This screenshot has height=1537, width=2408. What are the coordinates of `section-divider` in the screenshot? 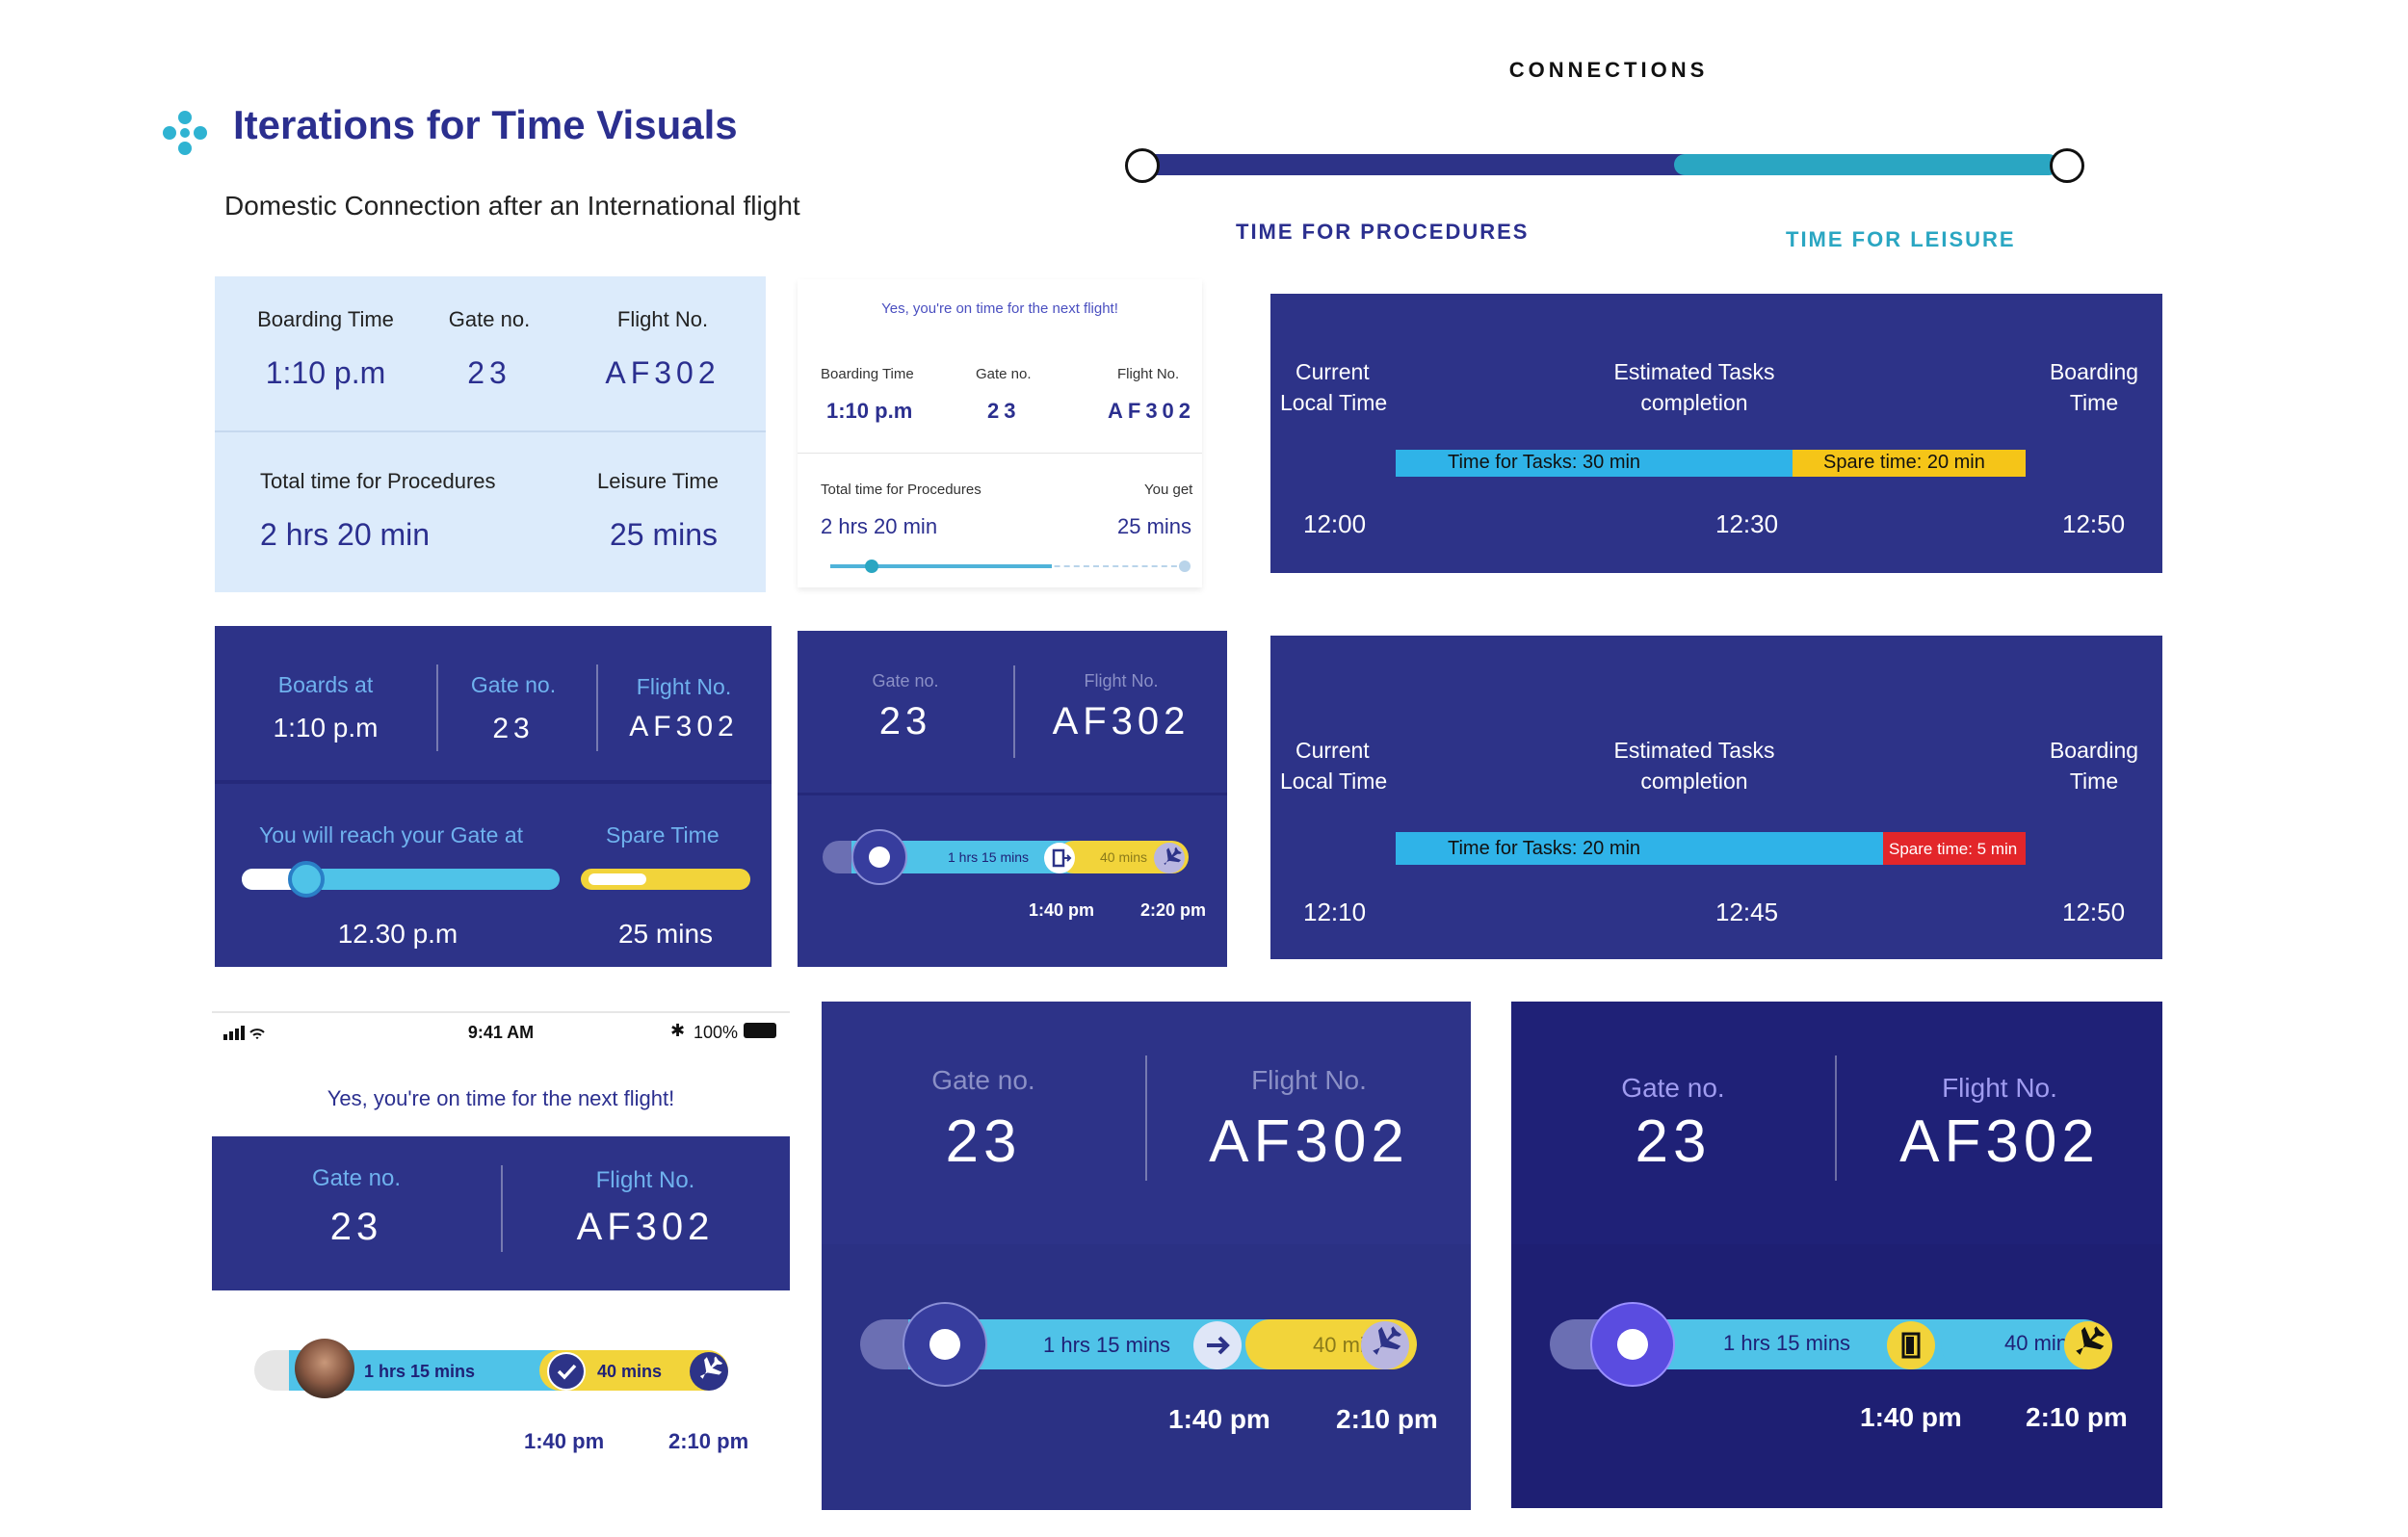 It's located at (493, 782).